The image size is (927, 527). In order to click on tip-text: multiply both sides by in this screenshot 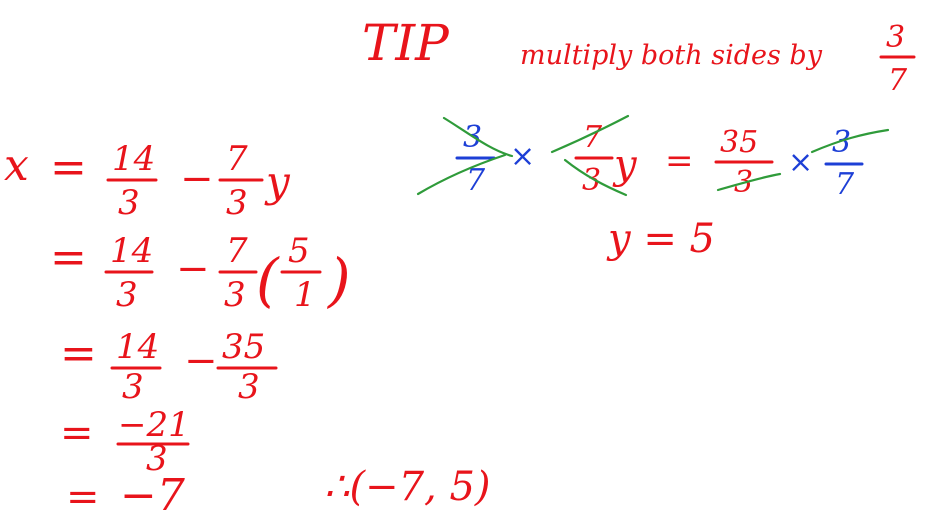, I will do `click(671, 55)`.